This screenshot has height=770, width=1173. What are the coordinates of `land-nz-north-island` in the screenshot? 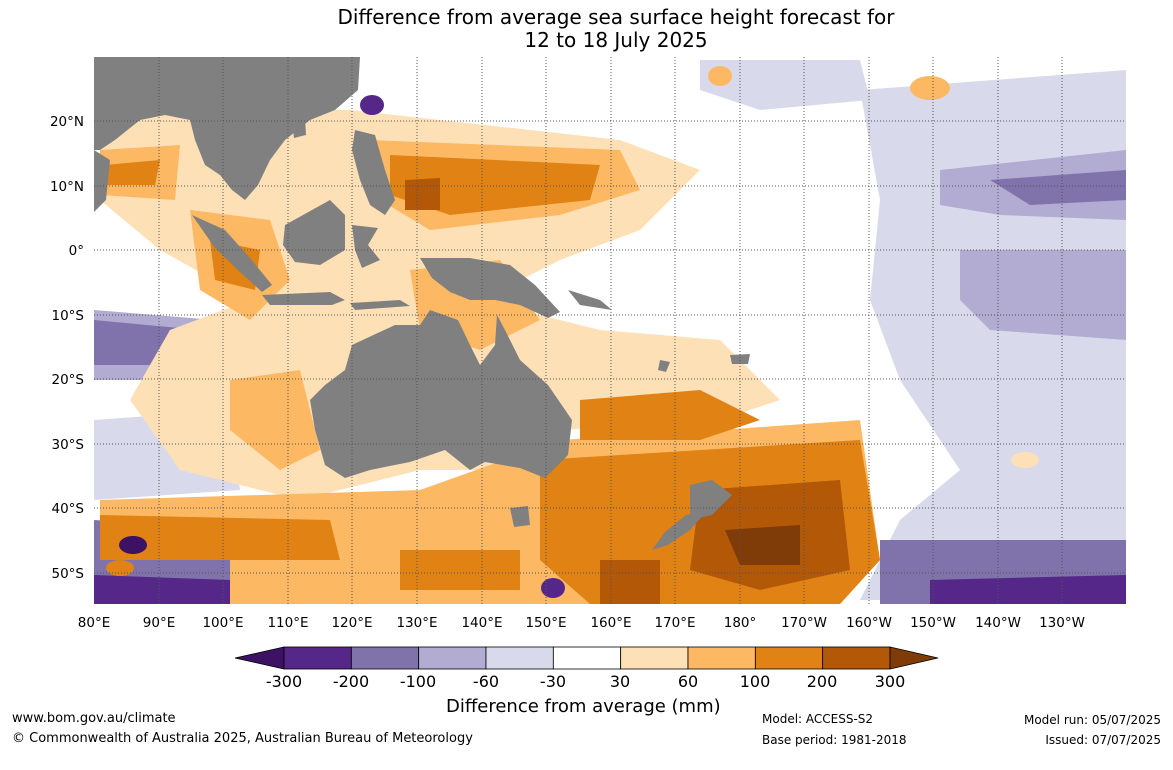 It's located at (711, 500).